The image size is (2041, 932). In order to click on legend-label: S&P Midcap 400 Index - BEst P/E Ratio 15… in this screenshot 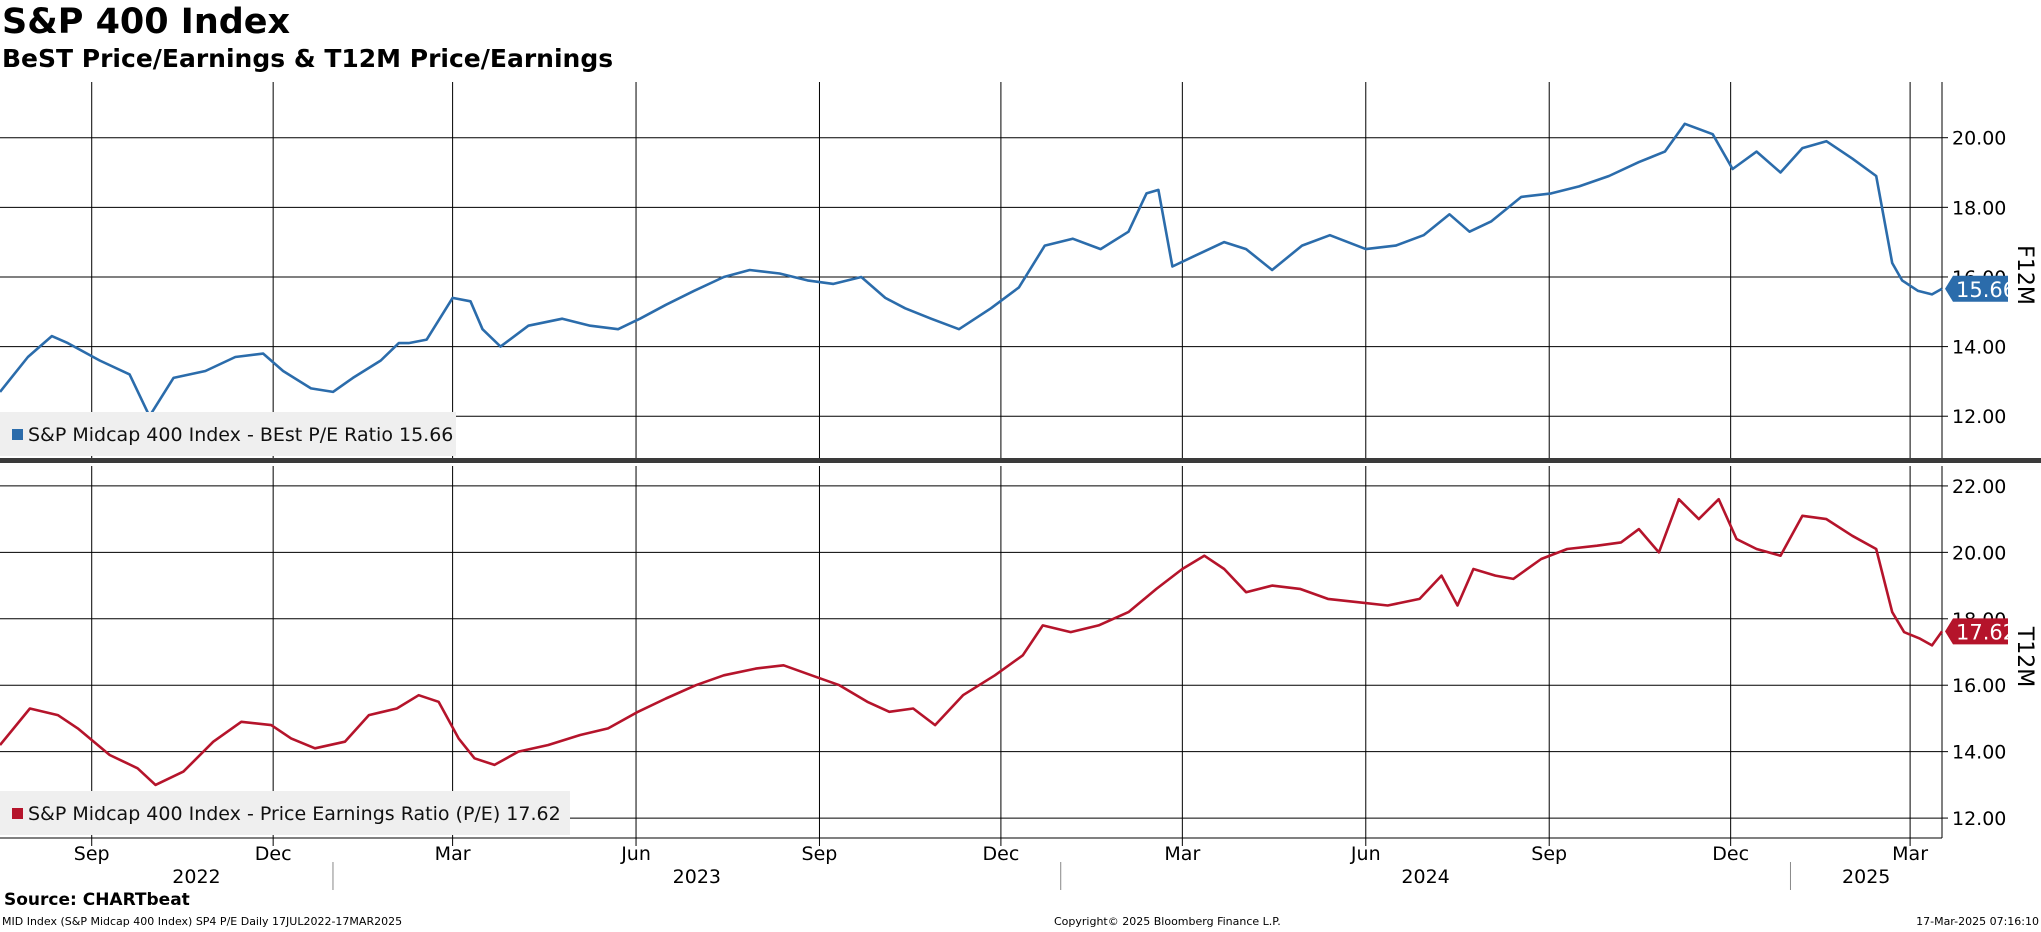, I will do `click(240, 435)`.